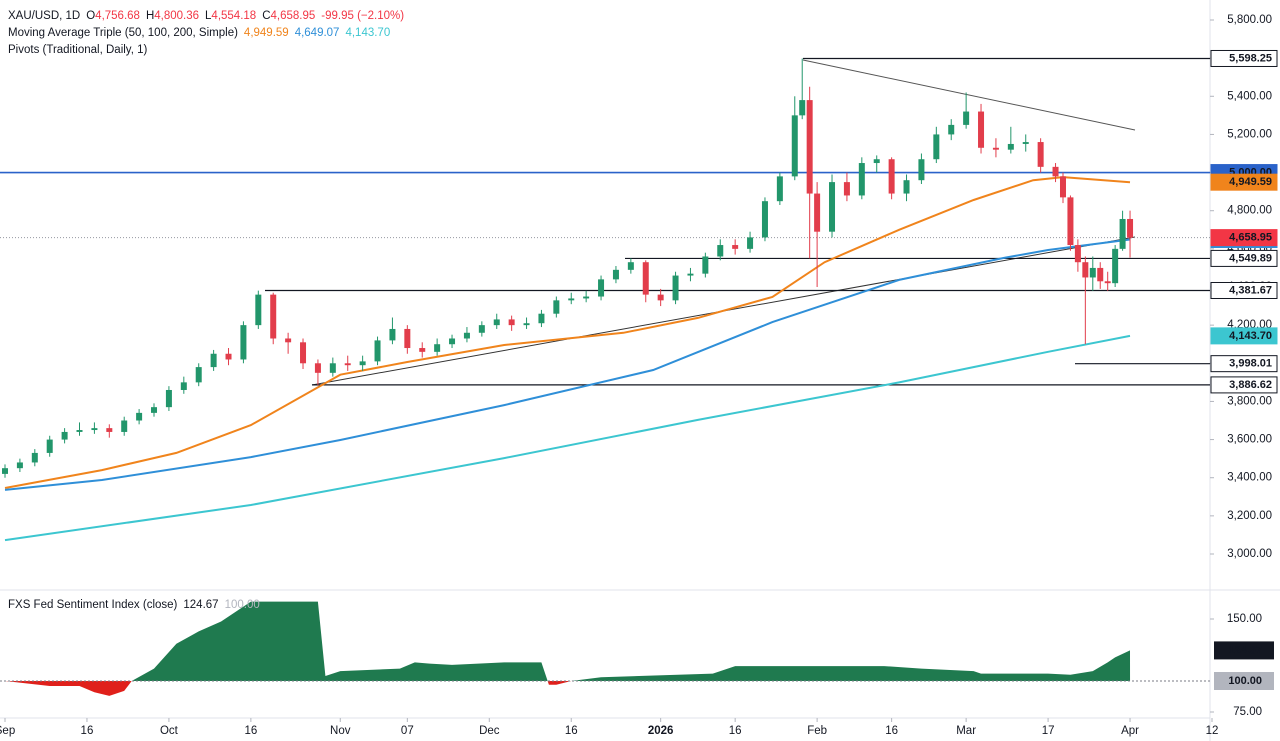 Image resolution: width=1280 pixels, height=741 pixels. I want to click on ohlc-key: O, so click(90, 16).